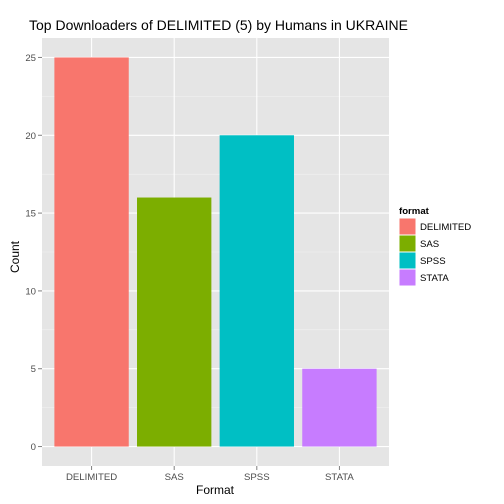 The width and height of the screenshot is (504, 504). Describe the element at coordinates (210, 474) in the screenshot. I see `x-axis-ticks: DELIMITED SAS SPSS STATA` at that location.